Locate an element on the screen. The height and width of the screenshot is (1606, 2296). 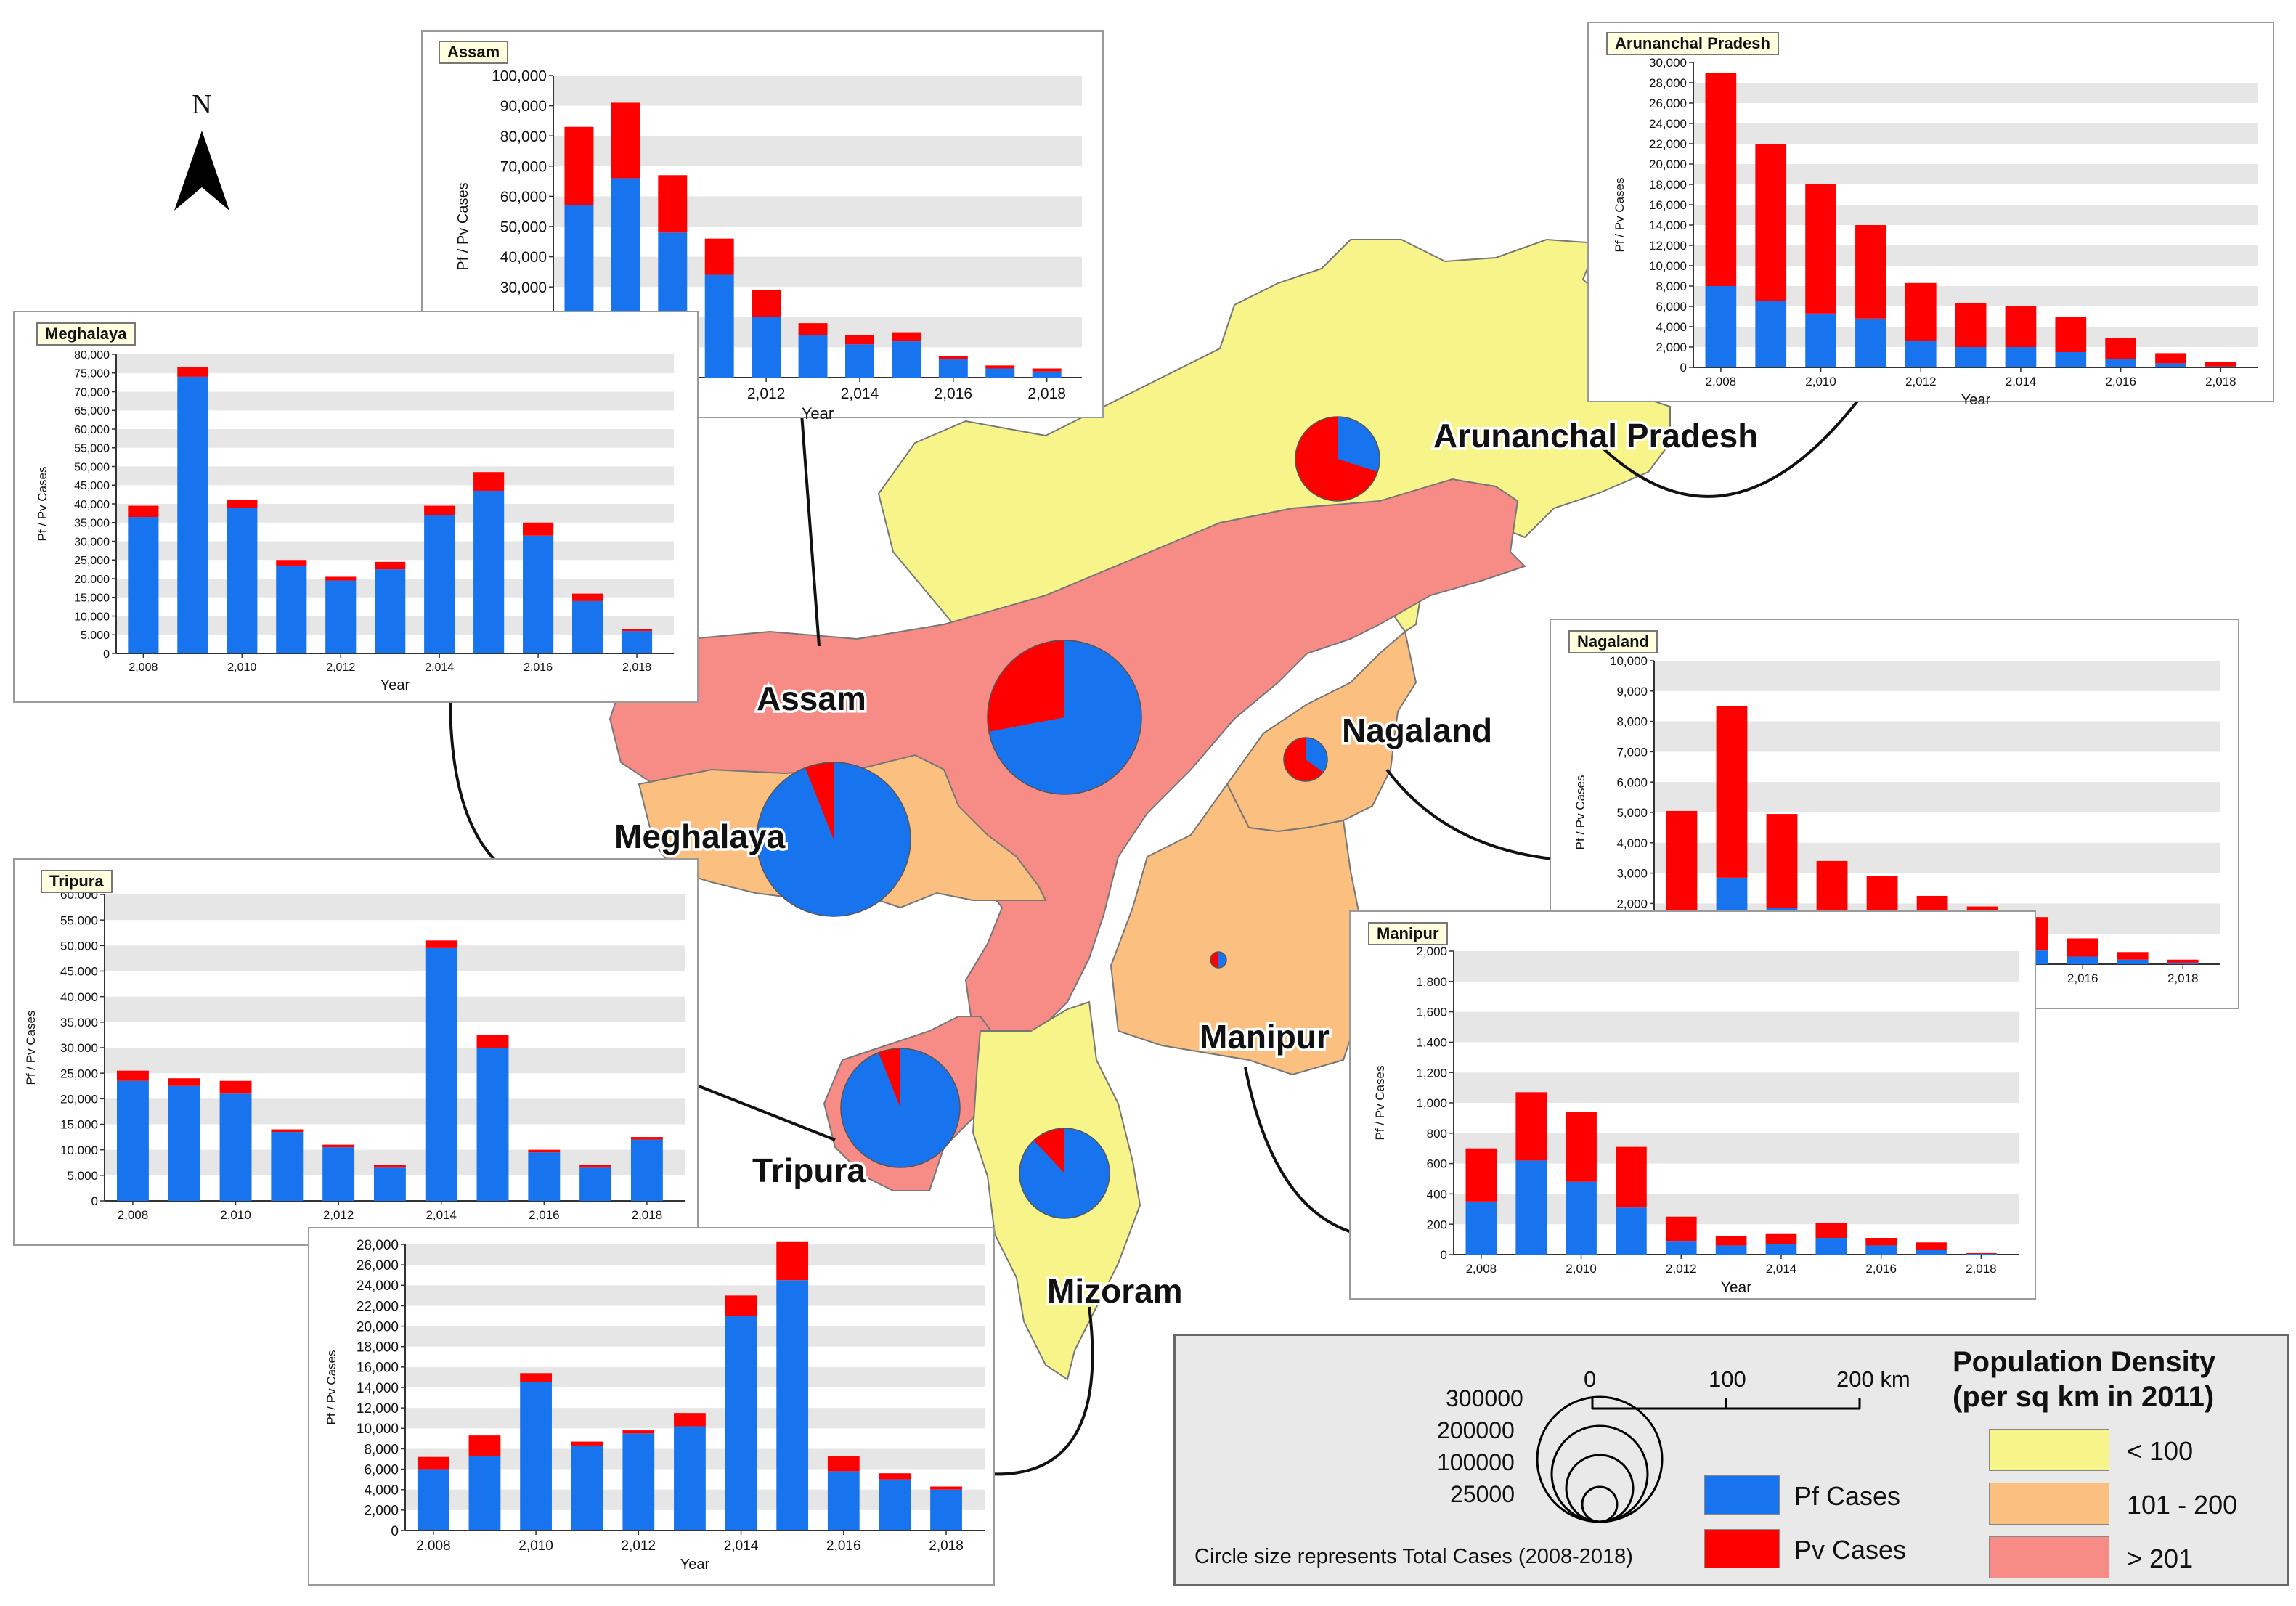
y-tick-label: 1,000 is located at coordinates (1431, 1103).